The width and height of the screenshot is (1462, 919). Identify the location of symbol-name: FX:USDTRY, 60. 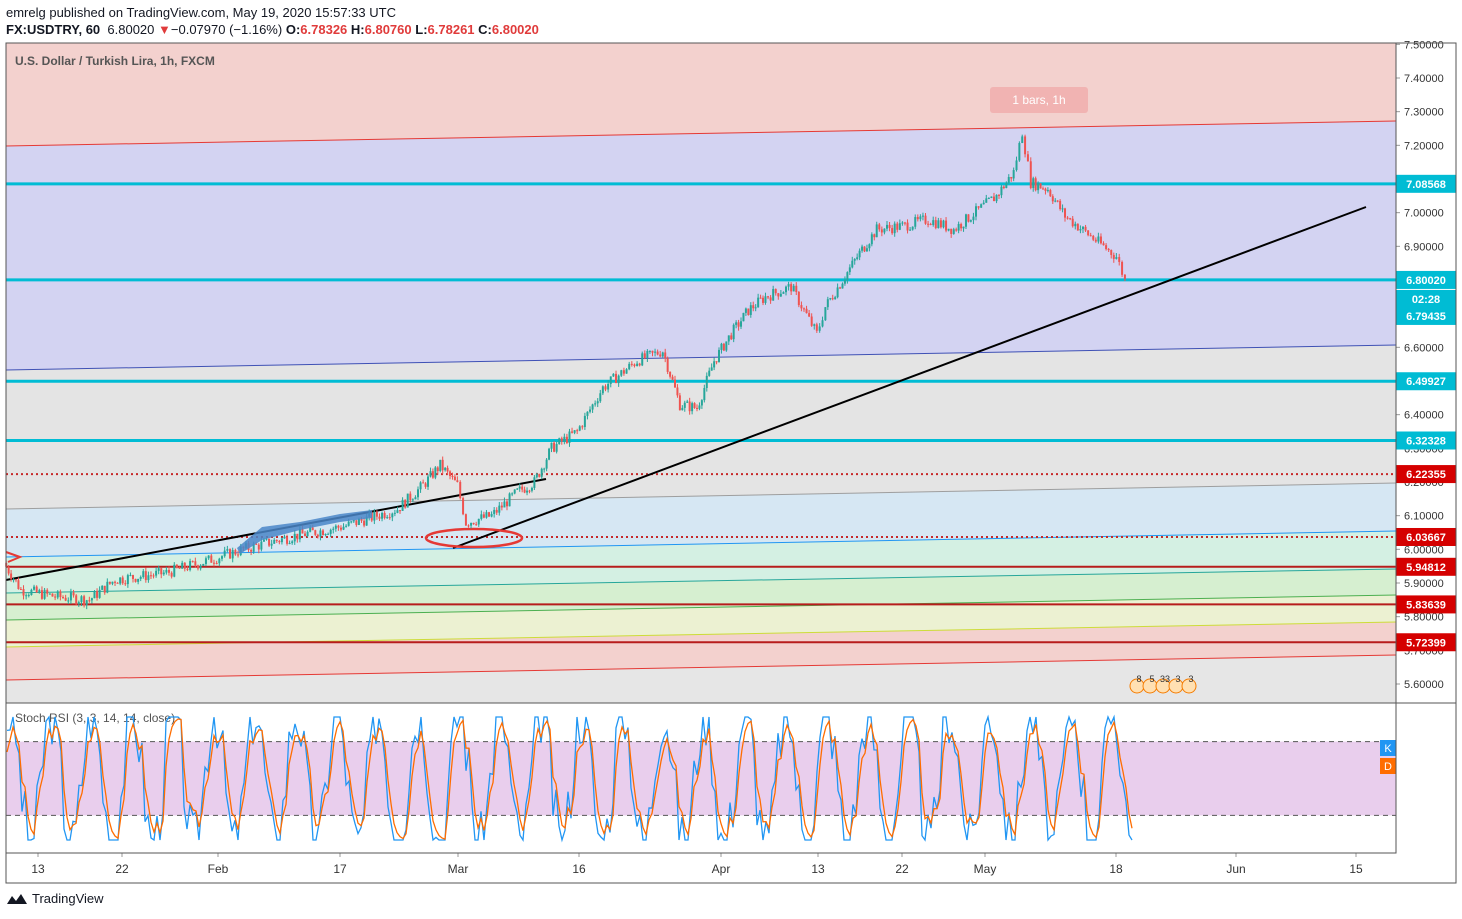
(53, 29).